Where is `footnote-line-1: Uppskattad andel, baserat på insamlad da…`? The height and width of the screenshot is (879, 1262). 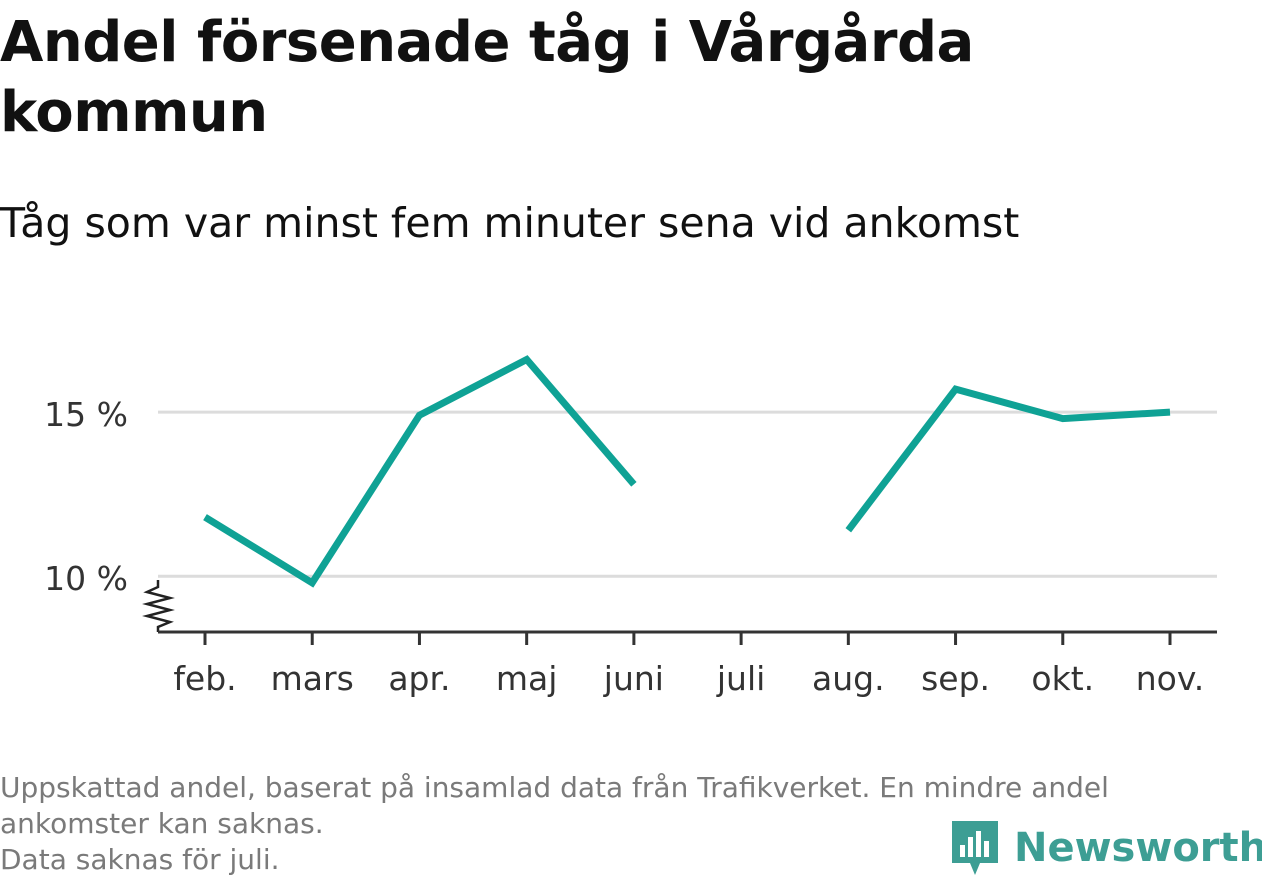
footnote-line-1: Uppskattad andel, baserat på insamlad da… is located at coordinates (554, 787).